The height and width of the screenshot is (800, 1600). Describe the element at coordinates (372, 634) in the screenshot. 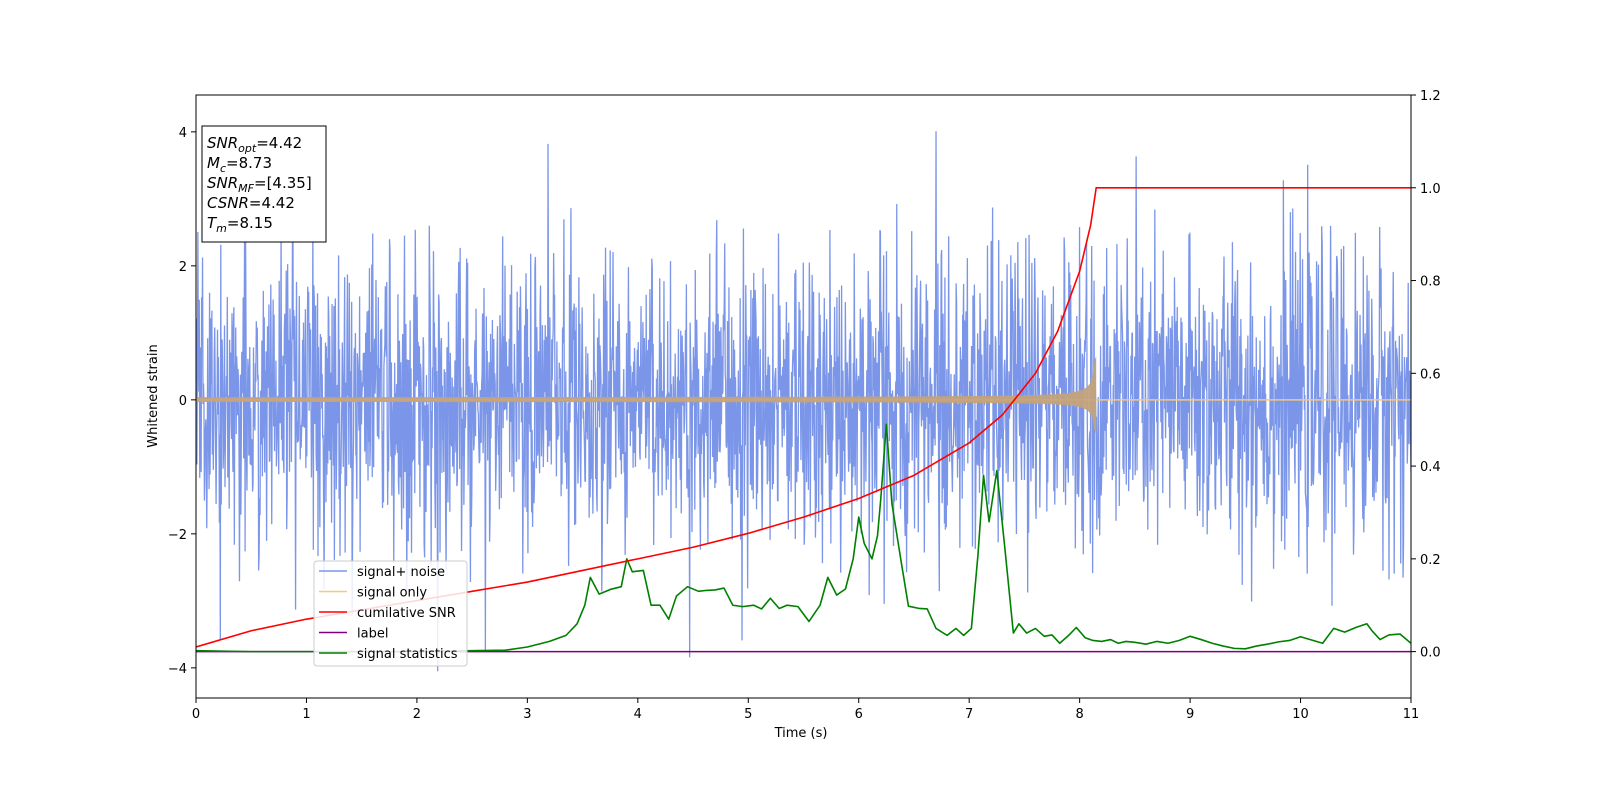

I see `legend-label: label` at that location.